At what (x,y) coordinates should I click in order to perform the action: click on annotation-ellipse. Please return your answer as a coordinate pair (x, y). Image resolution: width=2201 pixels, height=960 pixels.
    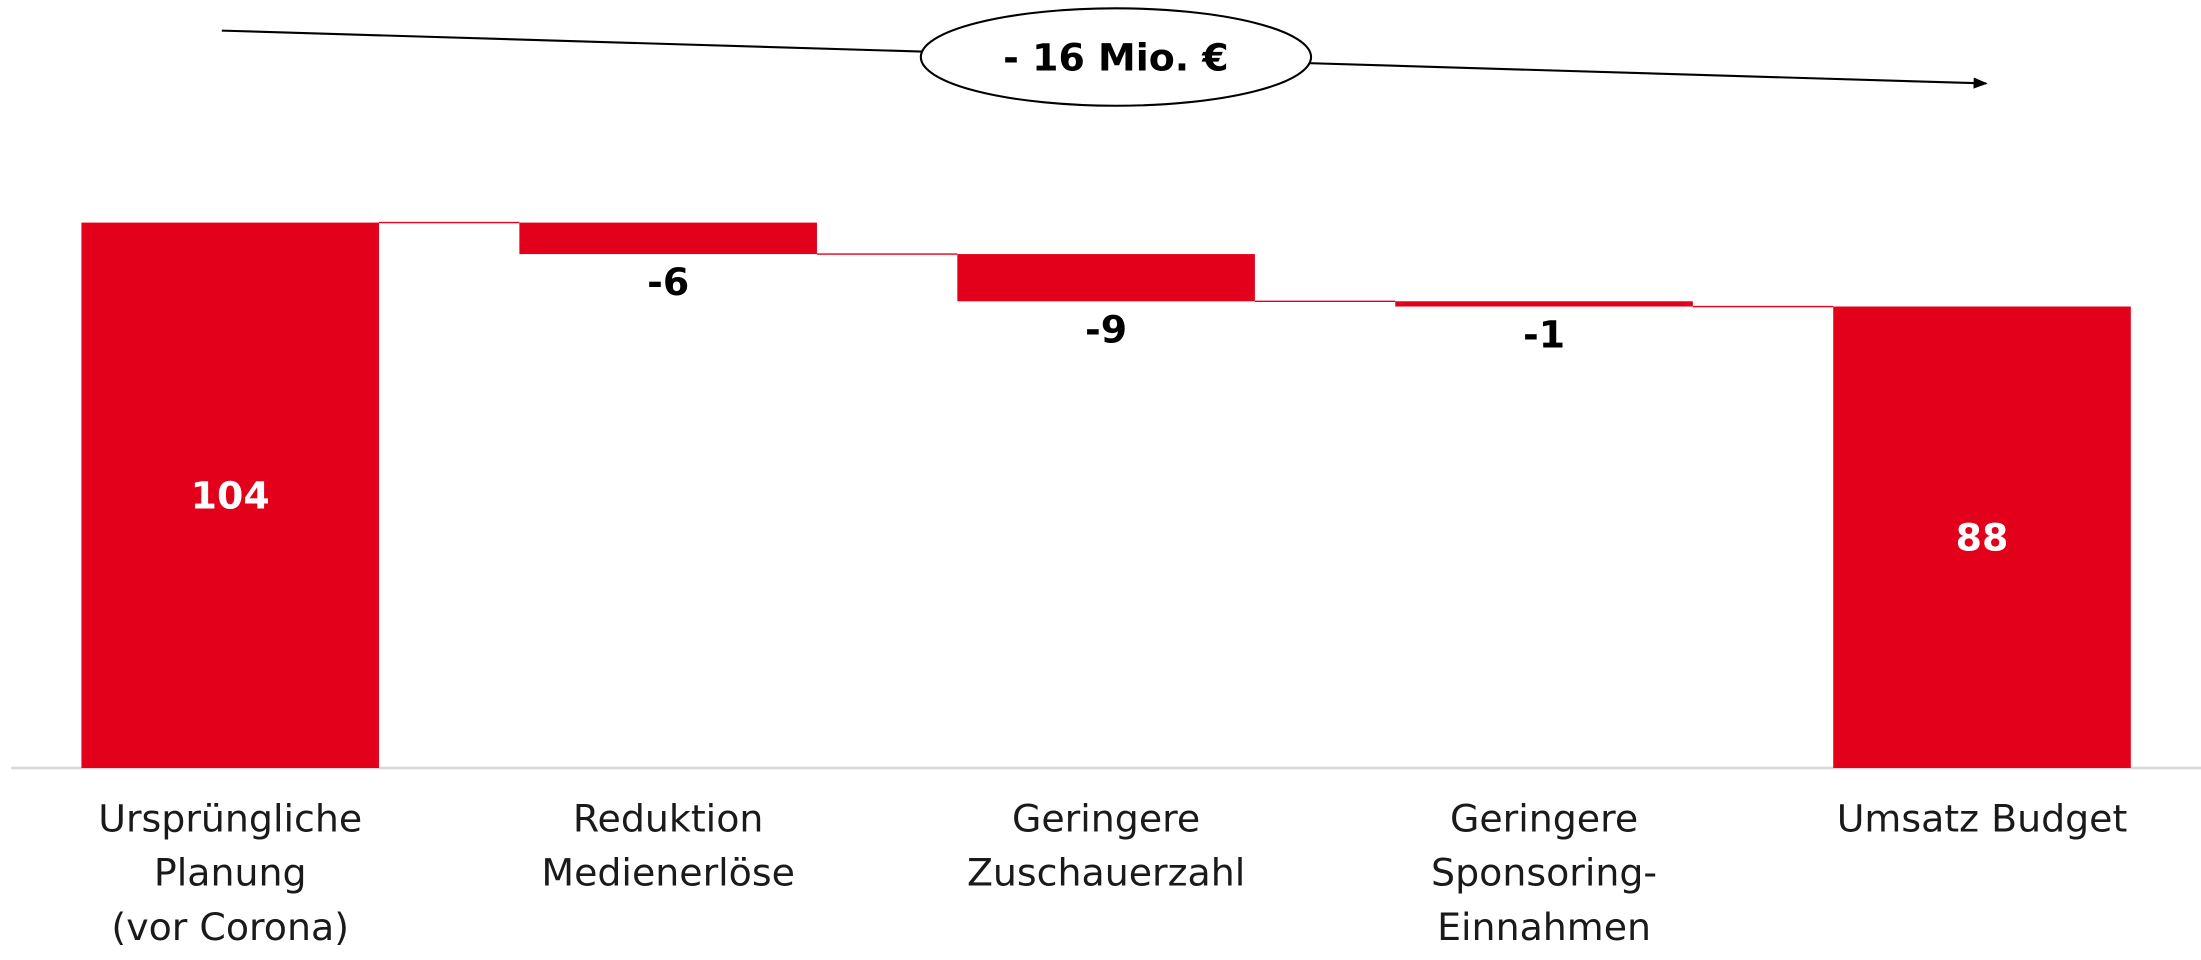
    Looking at the image, I should click on (1116, 57).